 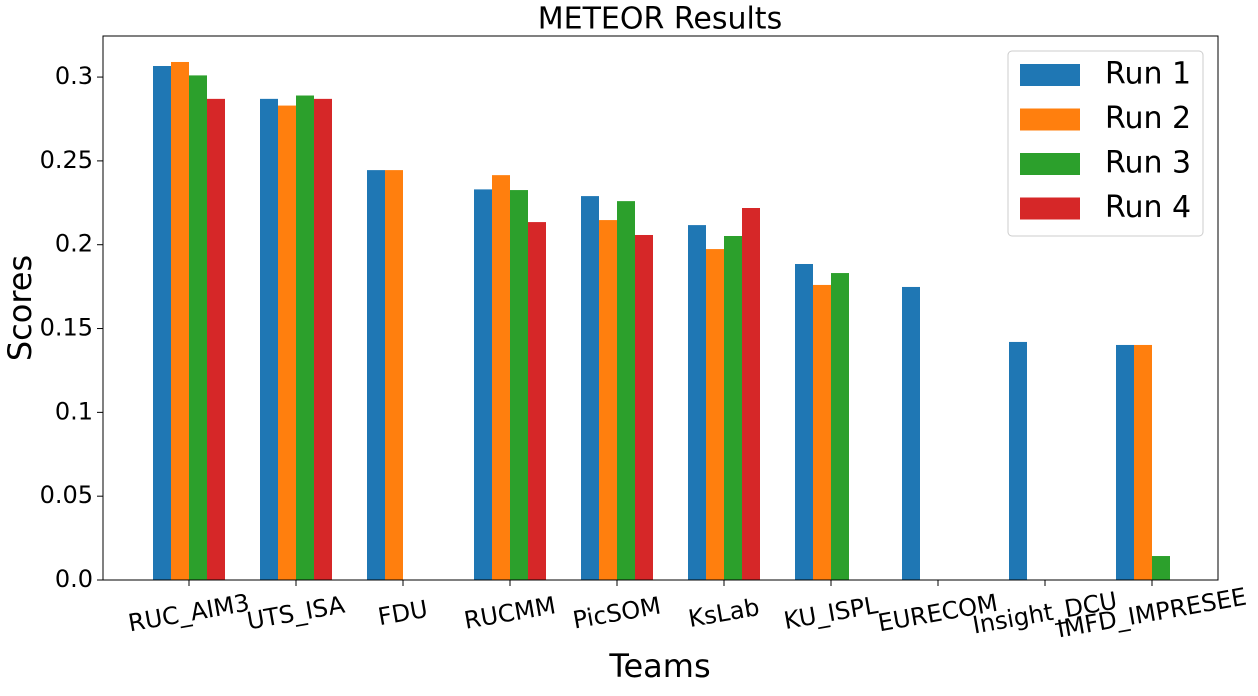 I want to click on x-tick-label: KsLab, so click(x=723, y=613).